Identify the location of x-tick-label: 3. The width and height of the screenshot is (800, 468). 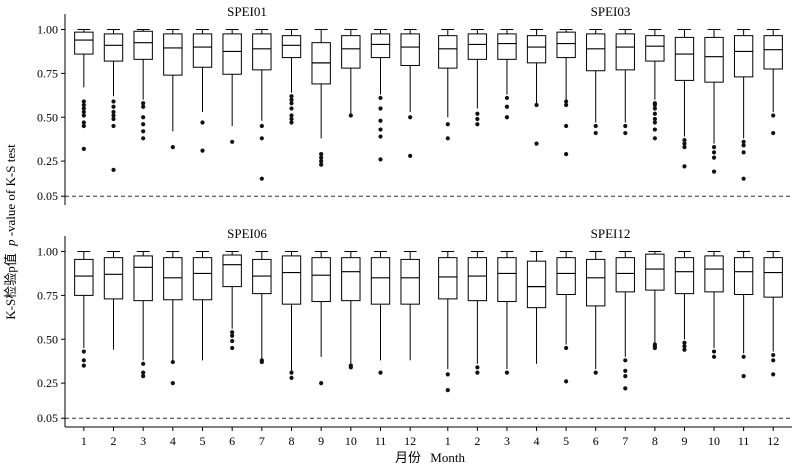
(507, 441).